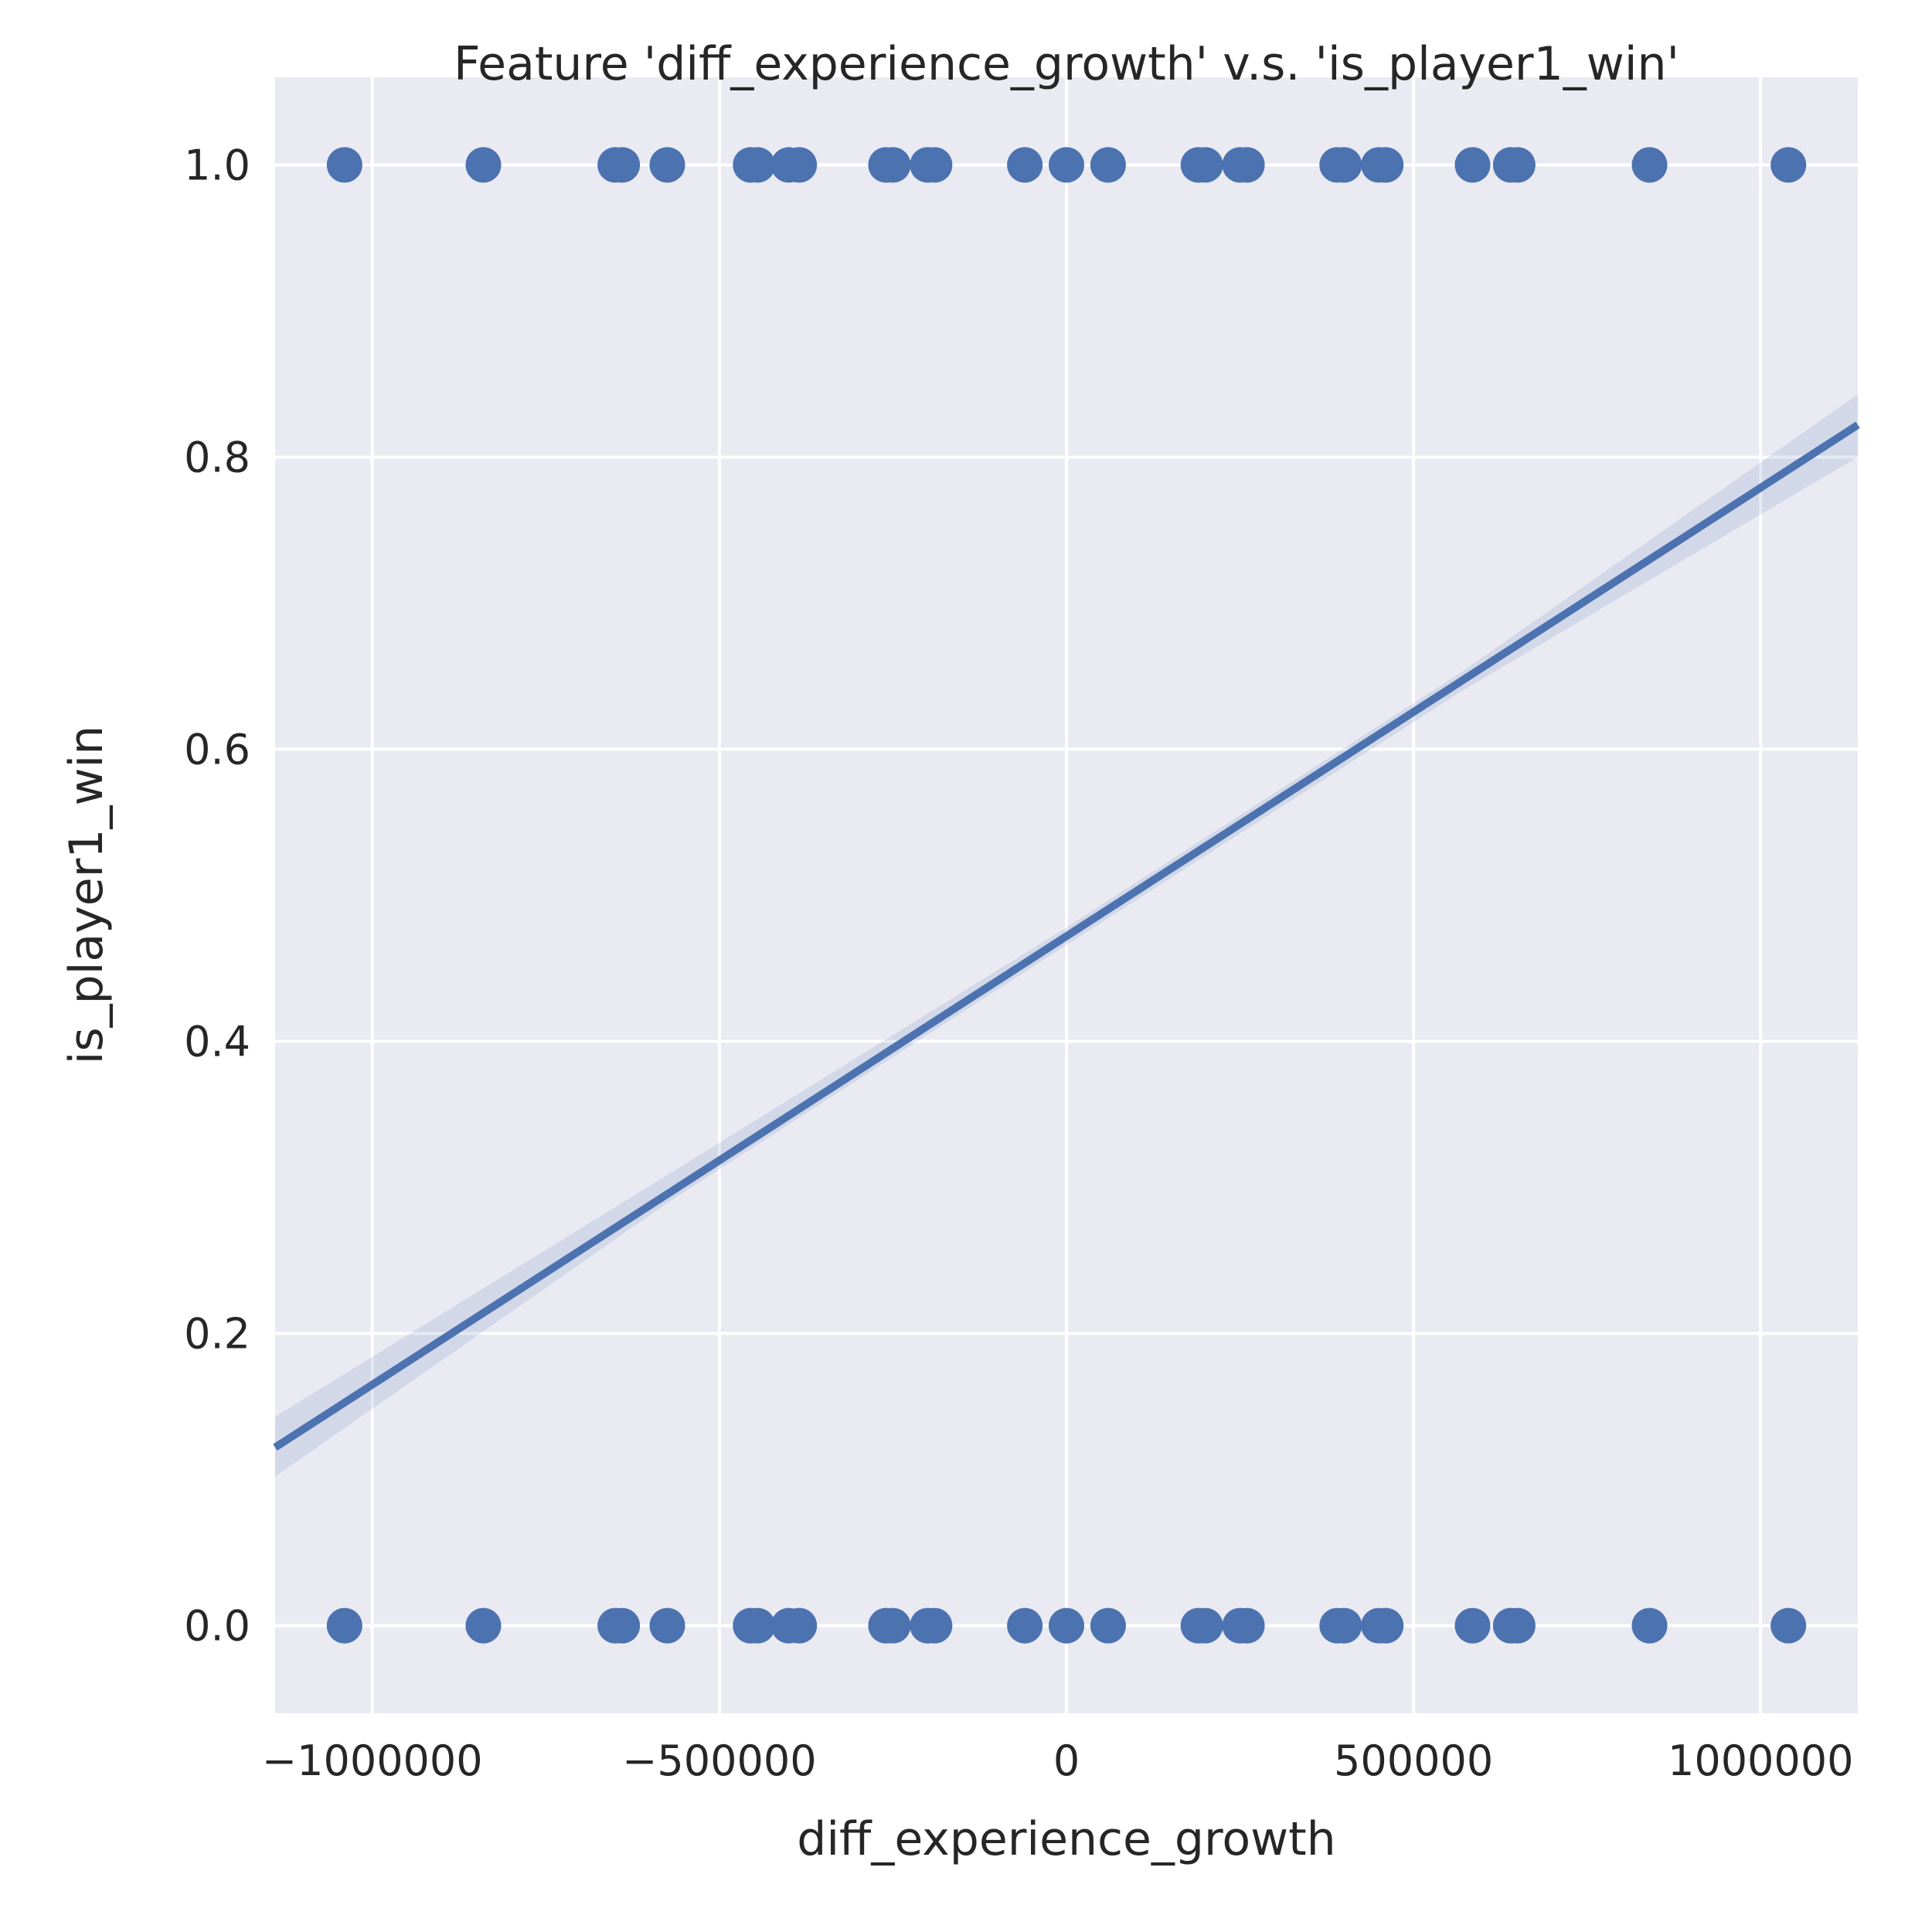  What do you see at coordinates (1066, 1760) in the screenshot?
I see `x-tick-label-2: 0` at bounding box center [1066, 1760].